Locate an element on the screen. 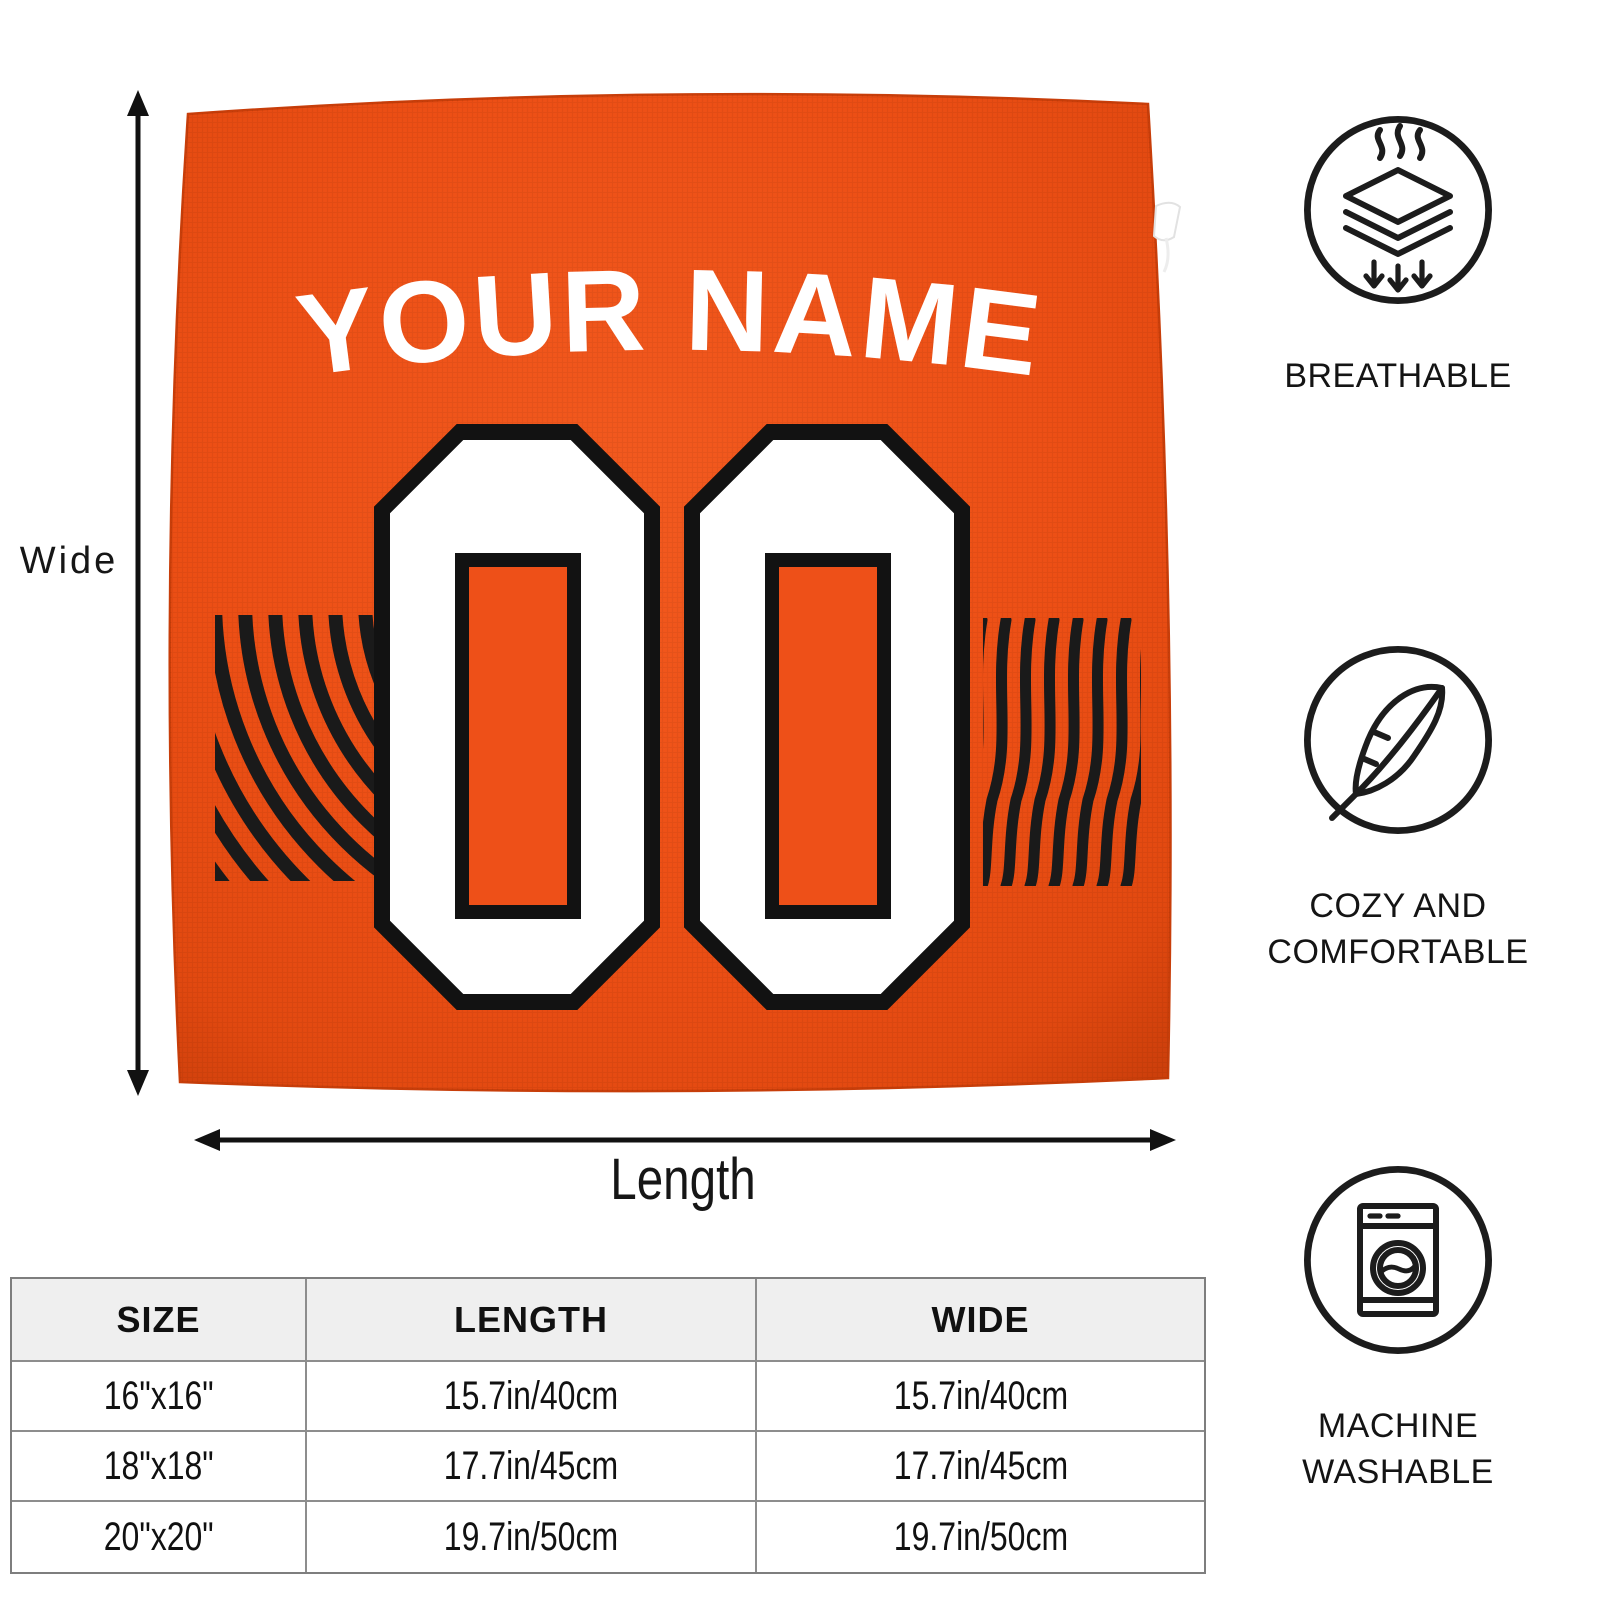 This screenshot has width=1600, height=1600. length-arrow is located at coordinates (685, 1140).